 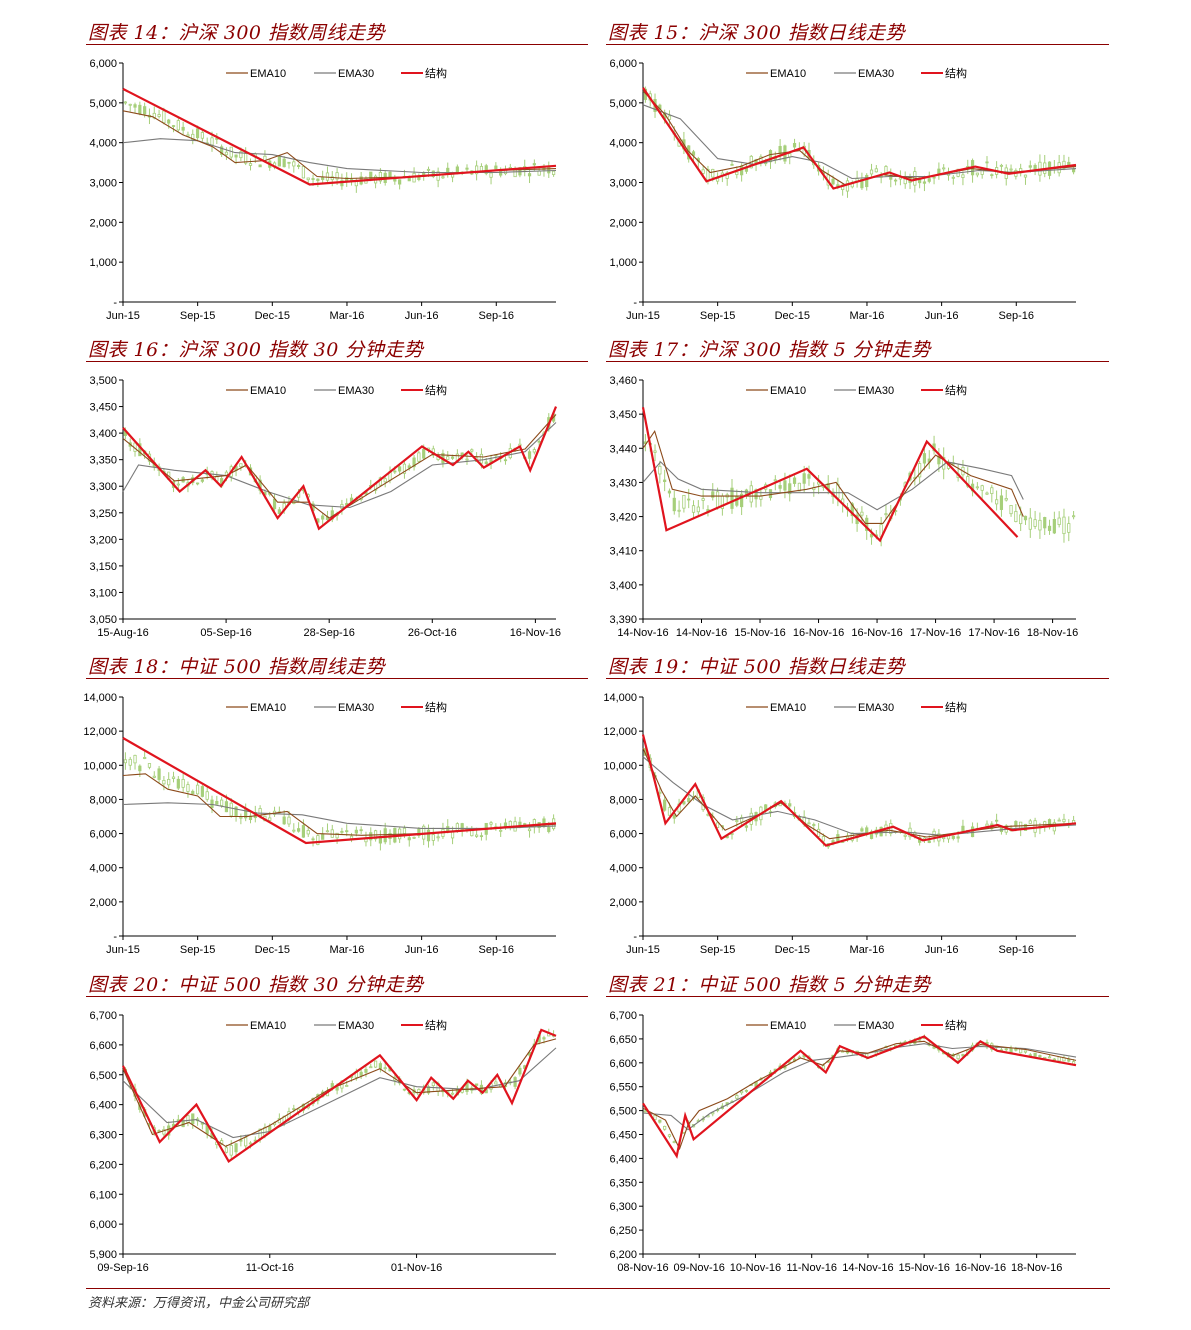 I want to click on y-tick-label: 6,700, so click(x=103, y=1016).